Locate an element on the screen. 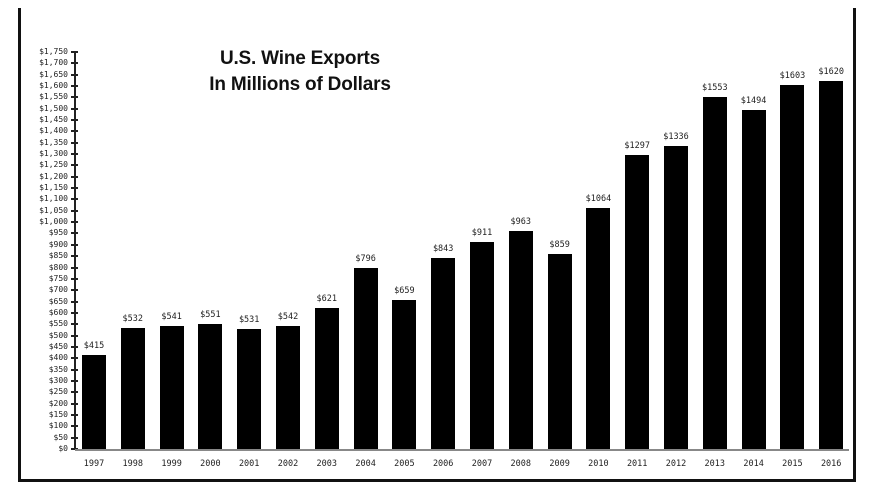 This screenshot has height=500, width=879. x-tick-label: 1998 is located at coordinates (133, 464).